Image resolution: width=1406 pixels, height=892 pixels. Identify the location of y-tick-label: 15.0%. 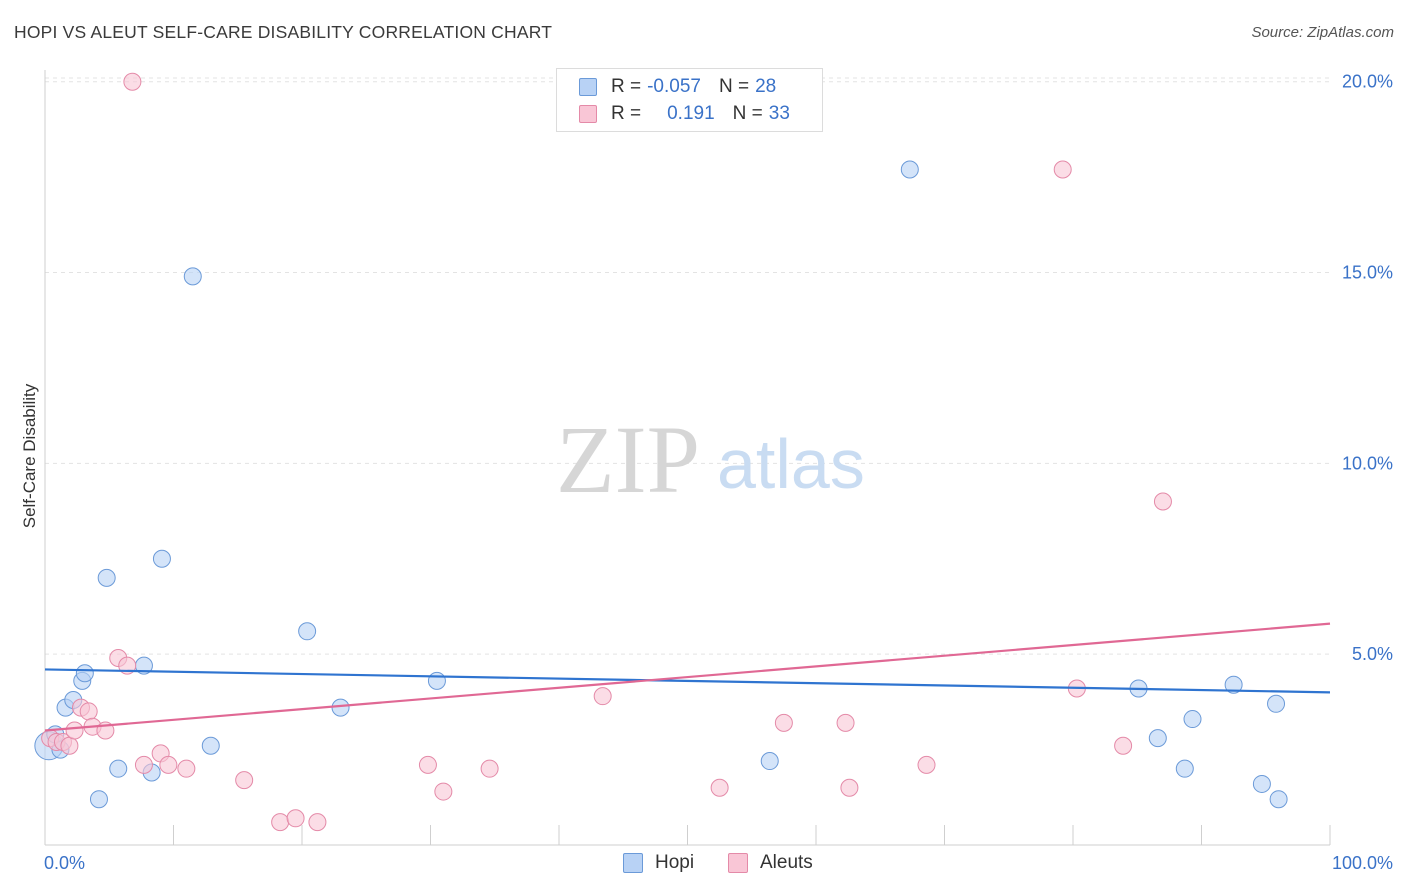
(1367, 273).